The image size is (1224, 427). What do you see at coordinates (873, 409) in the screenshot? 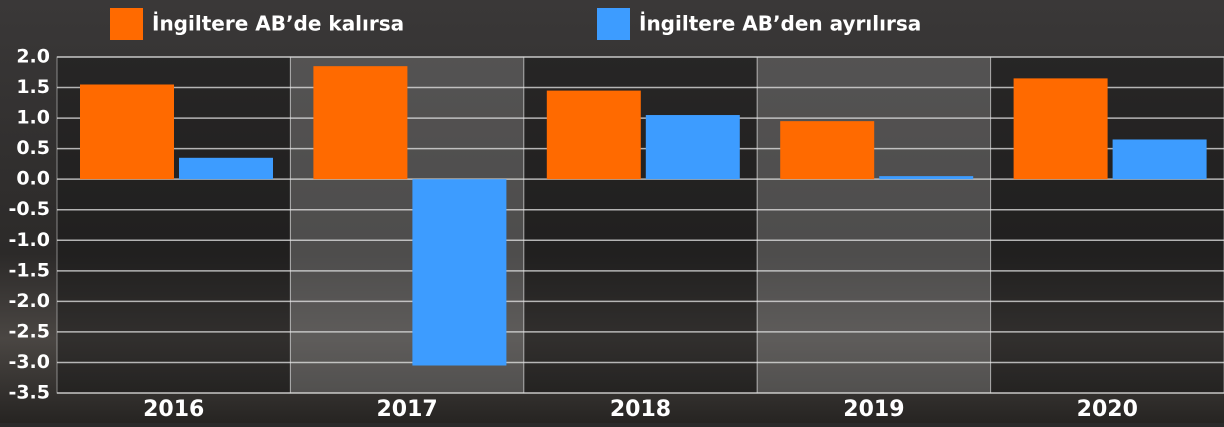
I see `x-tick-label: 2019` at bounding box center [873, 409].